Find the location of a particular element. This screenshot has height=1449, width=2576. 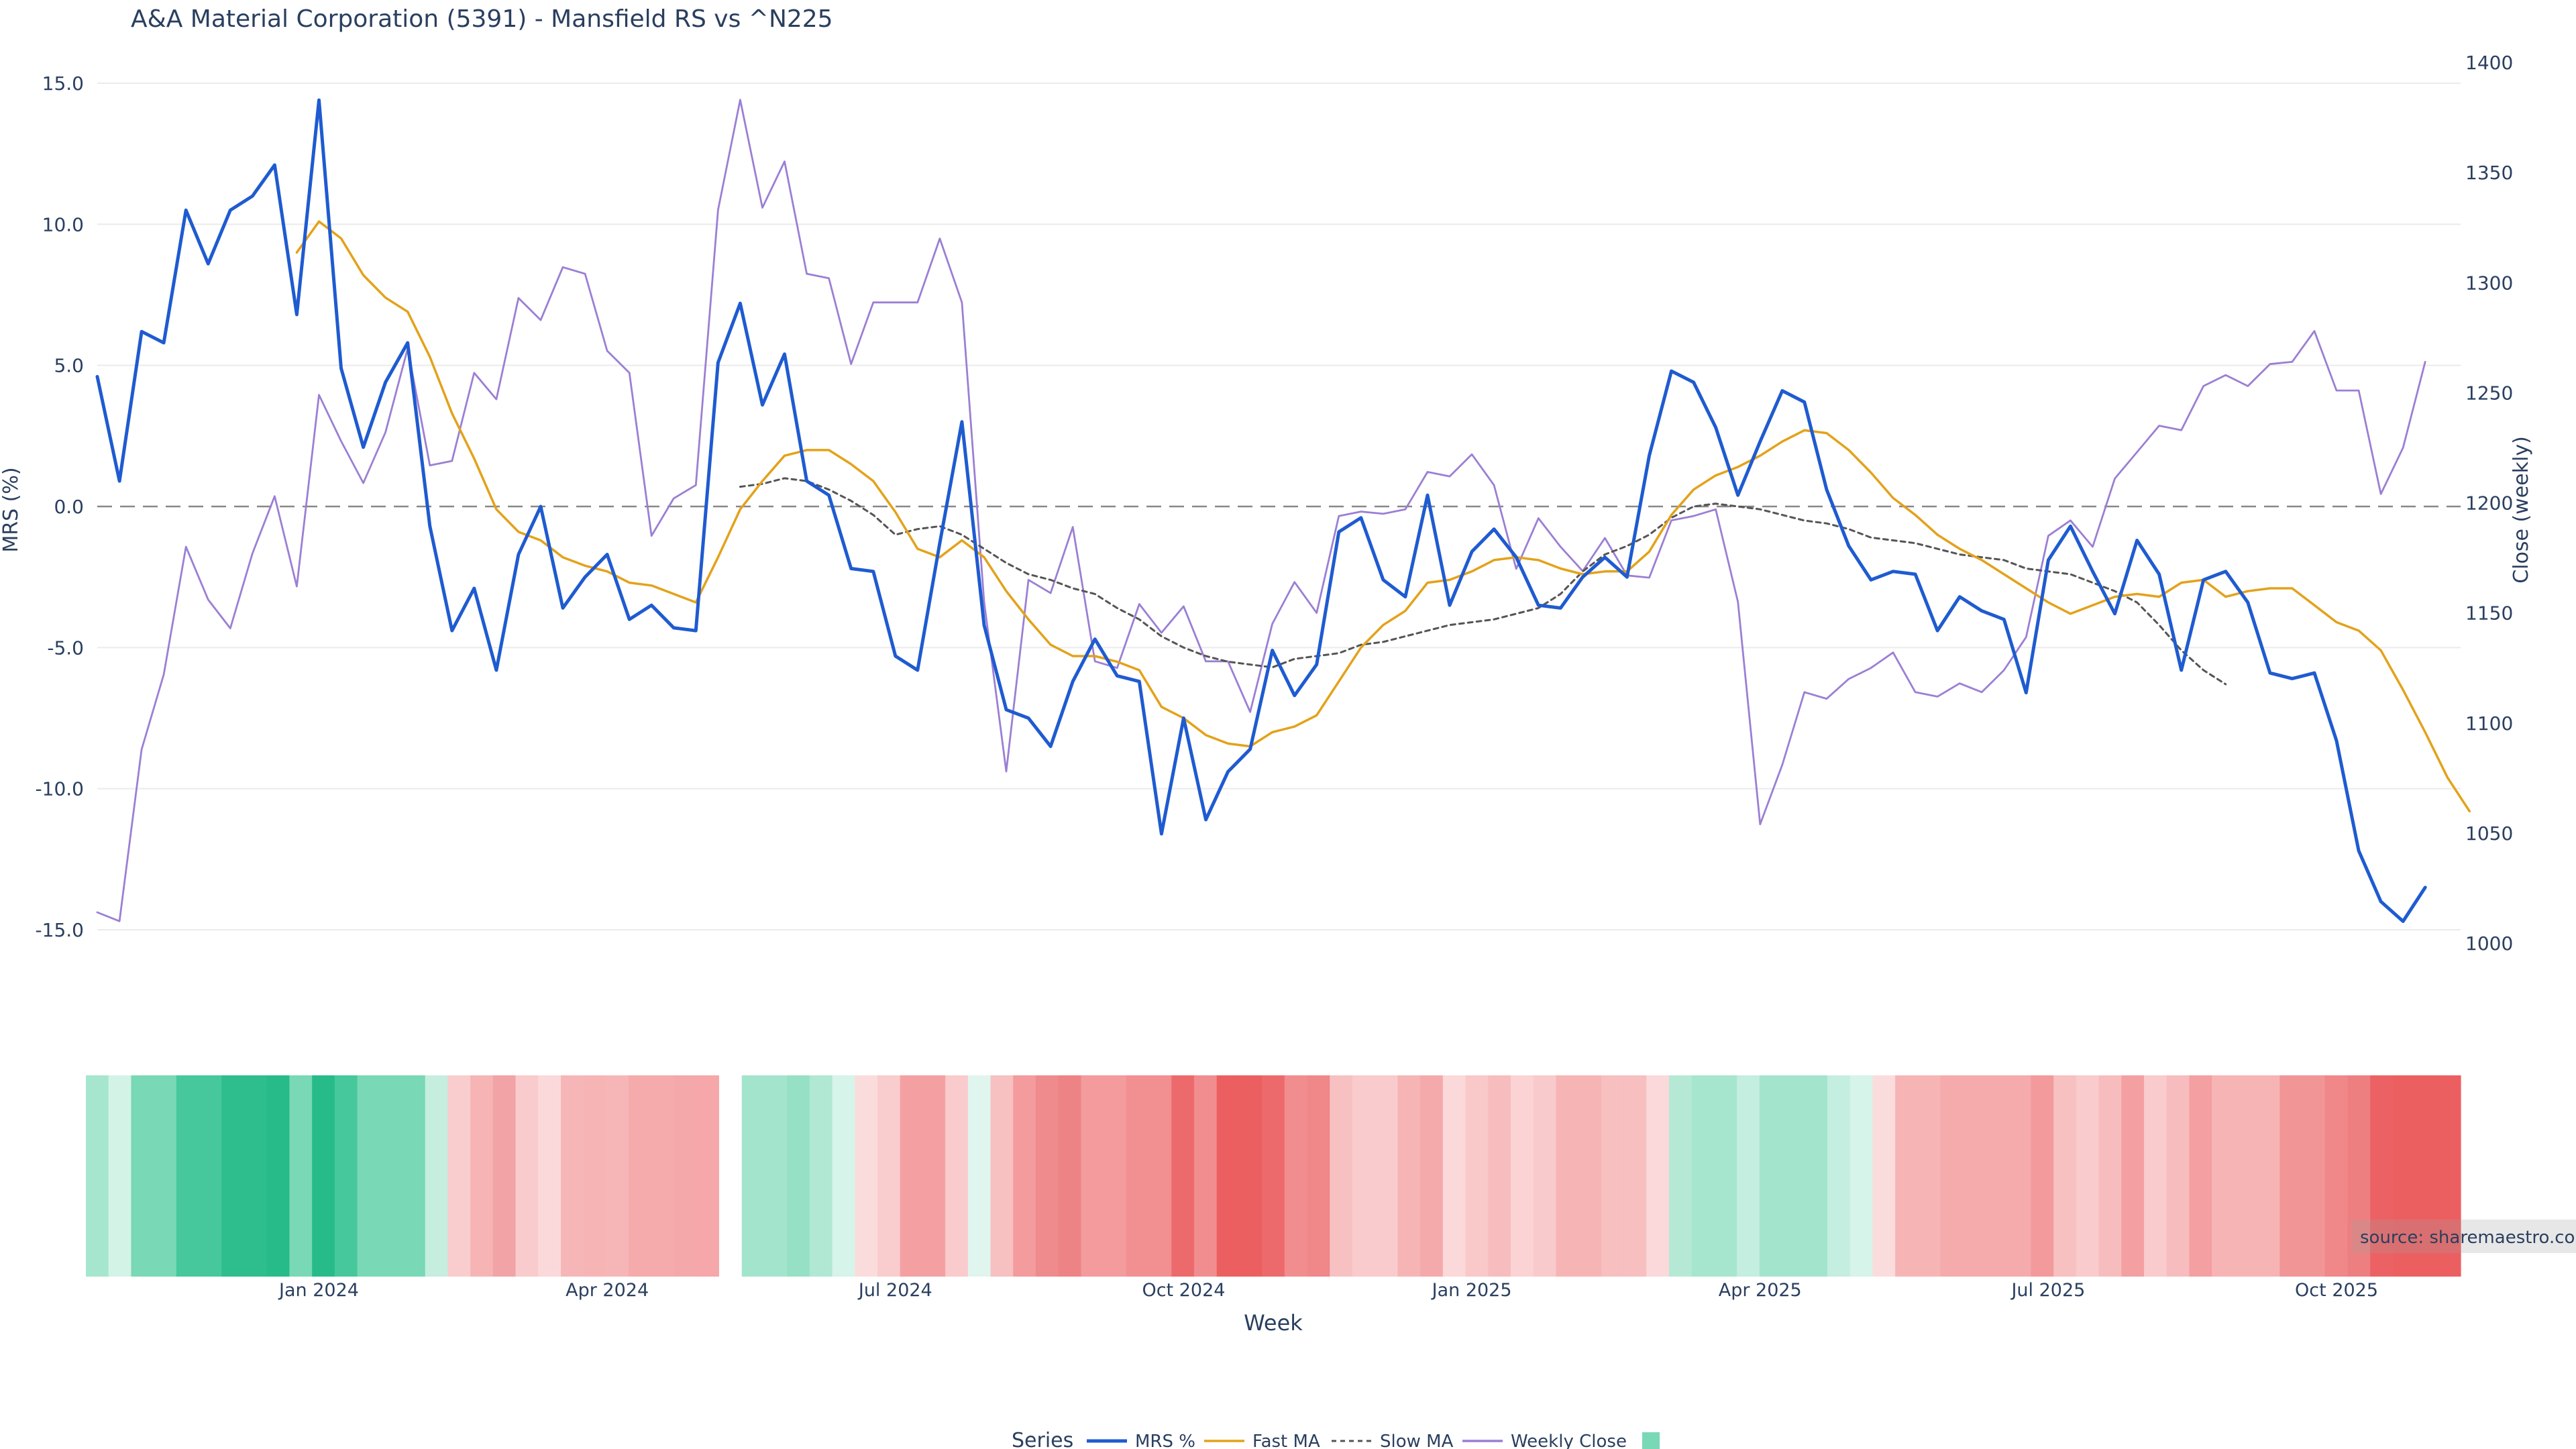

y-axis-label-left: MRS (%) is located at coordinates (11, 509).